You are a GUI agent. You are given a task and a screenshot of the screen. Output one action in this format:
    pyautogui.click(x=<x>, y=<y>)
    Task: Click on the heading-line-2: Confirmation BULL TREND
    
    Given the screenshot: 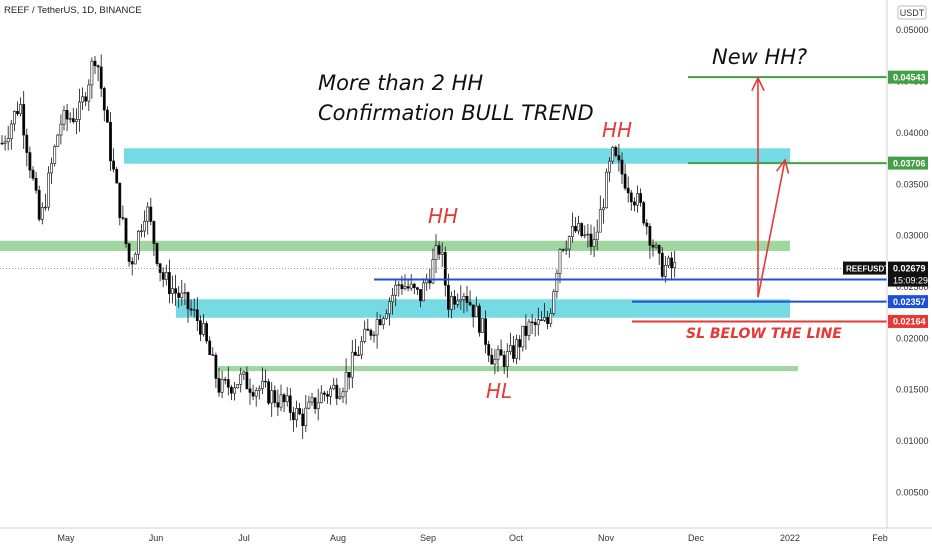 What is the action you would take?
    pyautogui.click(x=456, y=113)
    